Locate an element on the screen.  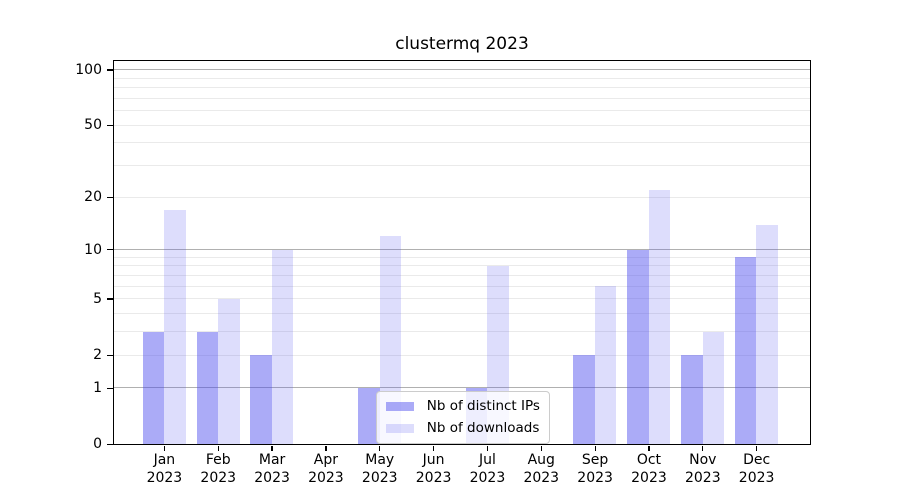
x-tick-label: Jun 2023 is located at coordinates (433, 469).